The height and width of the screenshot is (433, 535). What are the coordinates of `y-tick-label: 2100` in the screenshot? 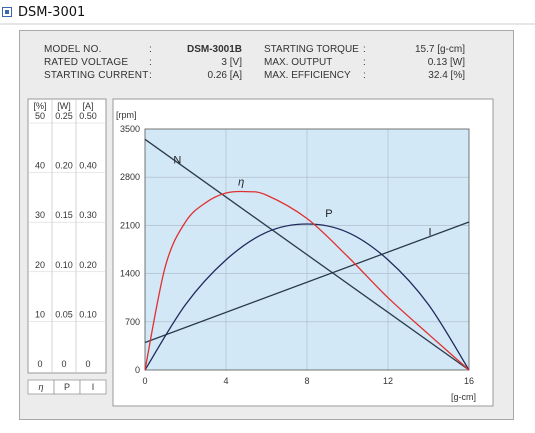 It's located at (130, 225).